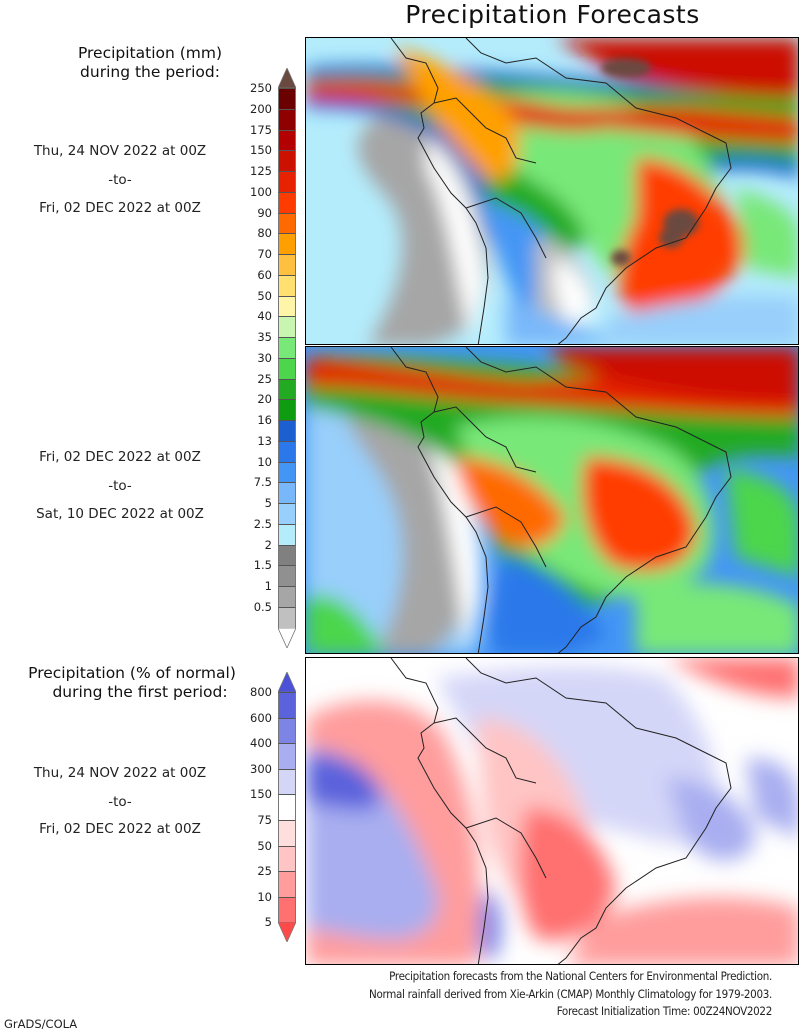 This screenshot has height=1035, width=800. Describe the element at coordinates (41, 1024) in the screenshot. I see `software-credit: GrADS/COLA` at that location.